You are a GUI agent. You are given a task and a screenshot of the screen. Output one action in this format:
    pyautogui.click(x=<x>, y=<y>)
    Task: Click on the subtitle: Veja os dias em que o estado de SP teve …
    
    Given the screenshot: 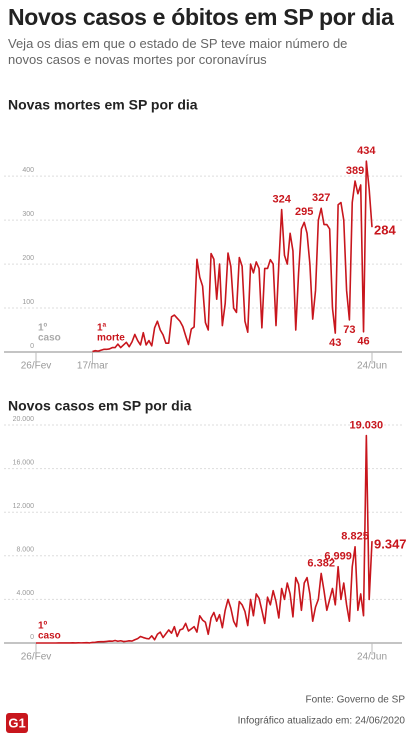 What is the action you would take?
    pyautogui.click(x=178, y=51)
    